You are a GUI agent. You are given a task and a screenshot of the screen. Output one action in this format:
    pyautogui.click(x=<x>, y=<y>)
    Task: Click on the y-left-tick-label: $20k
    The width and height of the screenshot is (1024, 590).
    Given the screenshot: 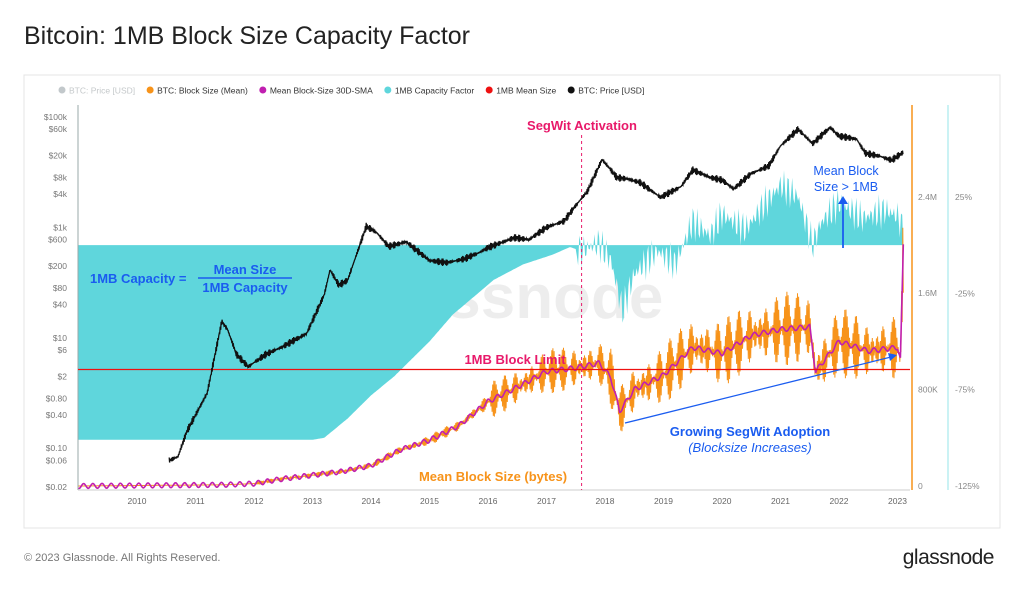 What is the action you would take?
    pyautogui.click(x=58, y=156)
    